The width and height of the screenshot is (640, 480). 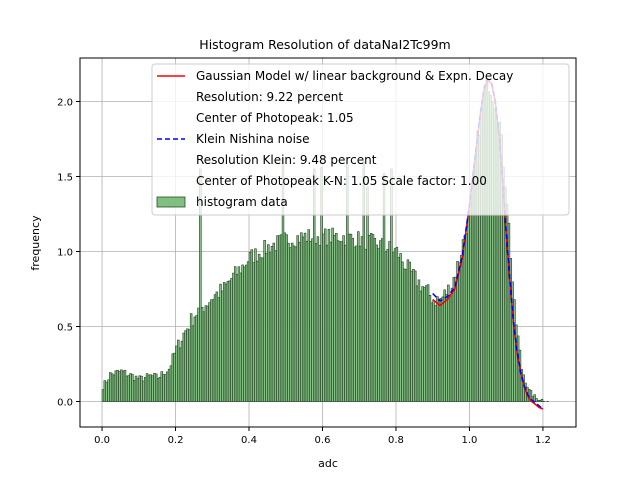 What do you see at coordinates (249, 440) in the screenshot?
I see `x-tick-label: 0.4` at bounding box center [249, 440].